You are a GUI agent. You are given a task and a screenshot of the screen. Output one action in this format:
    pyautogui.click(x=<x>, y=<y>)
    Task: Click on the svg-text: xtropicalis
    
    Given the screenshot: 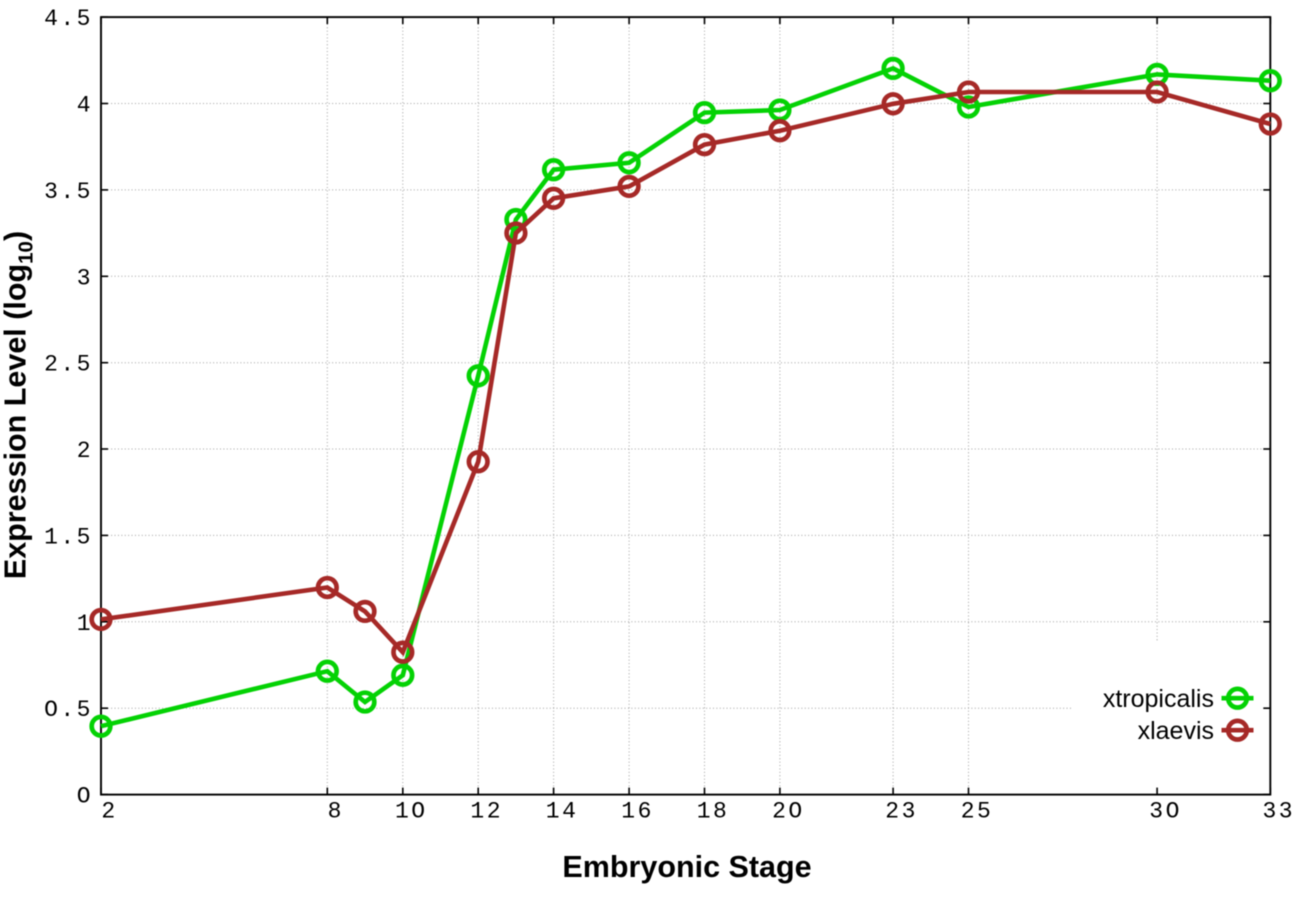 What is the action you would take?
    pyautogui.click(x=1158, y=699)
    